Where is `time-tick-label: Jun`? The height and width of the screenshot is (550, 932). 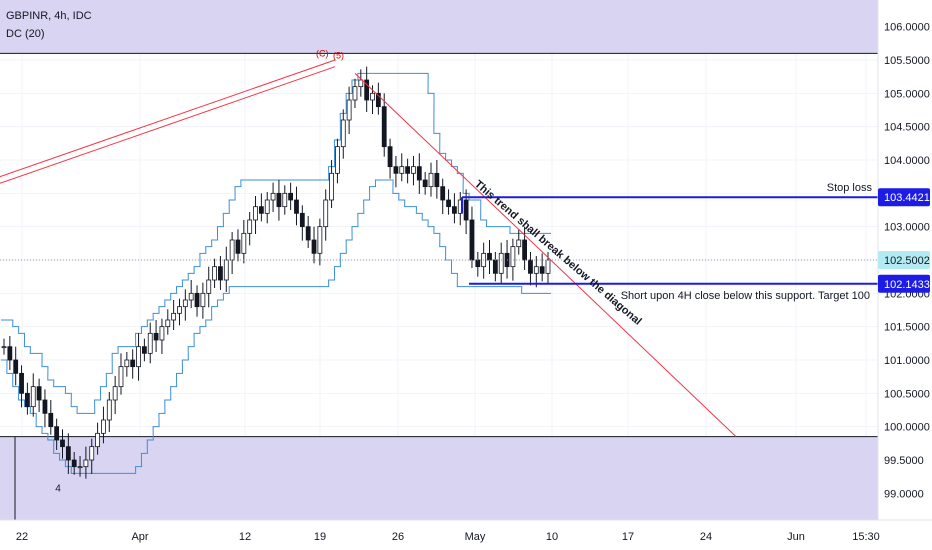 time-tick-label: Jun is located at coordinates (796, 537).